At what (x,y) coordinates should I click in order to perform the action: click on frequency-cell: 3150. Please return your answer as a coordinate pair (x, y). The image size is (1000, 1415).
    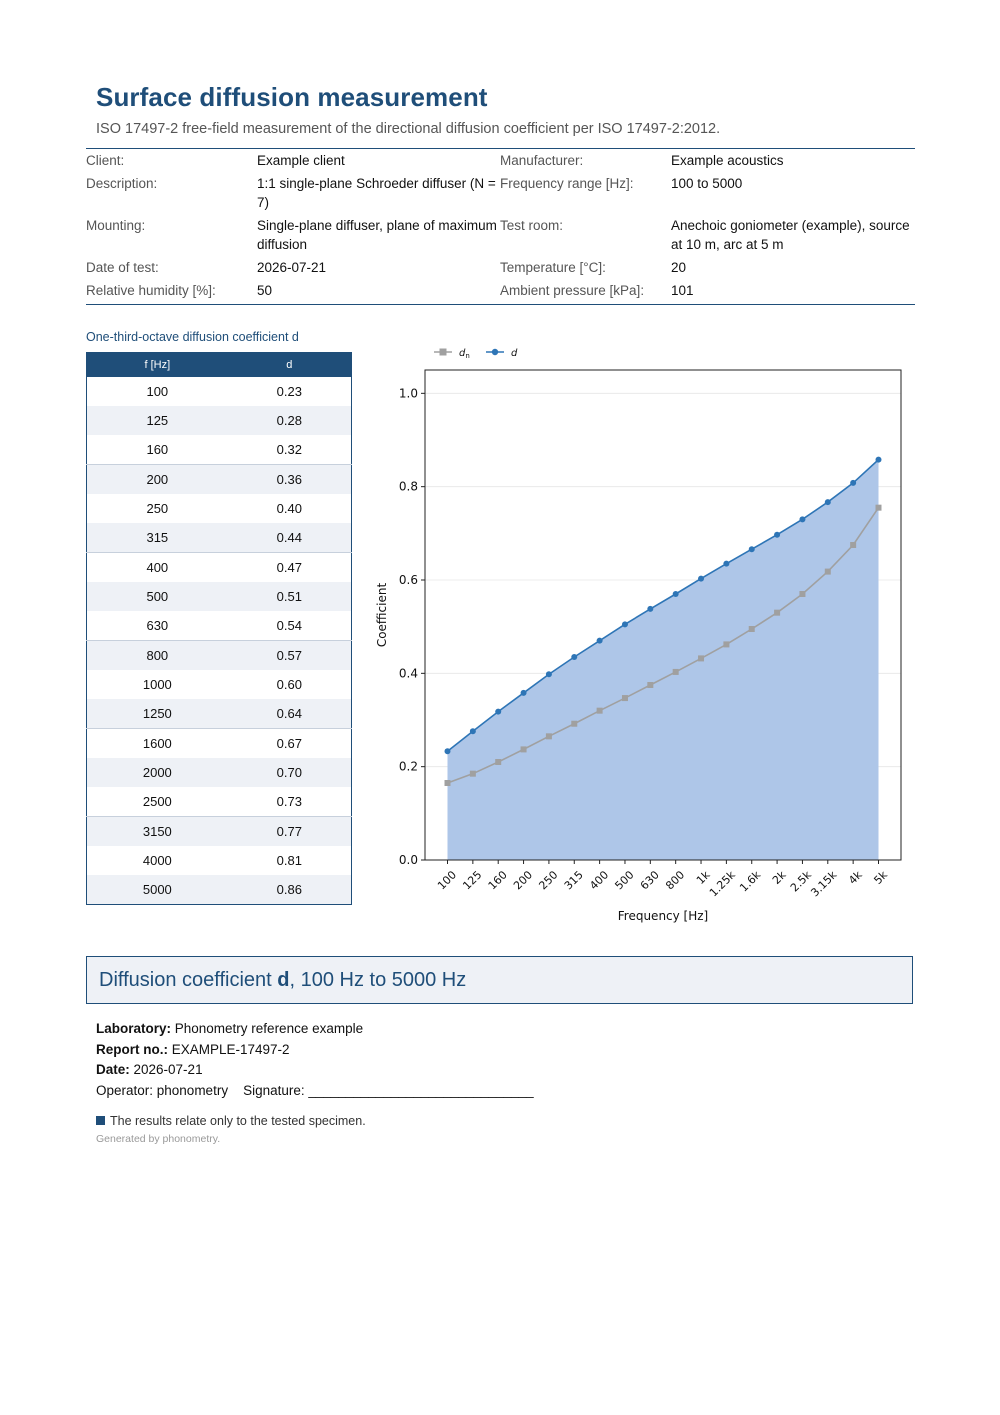
    Looking at the image, I should click on (157, 831).